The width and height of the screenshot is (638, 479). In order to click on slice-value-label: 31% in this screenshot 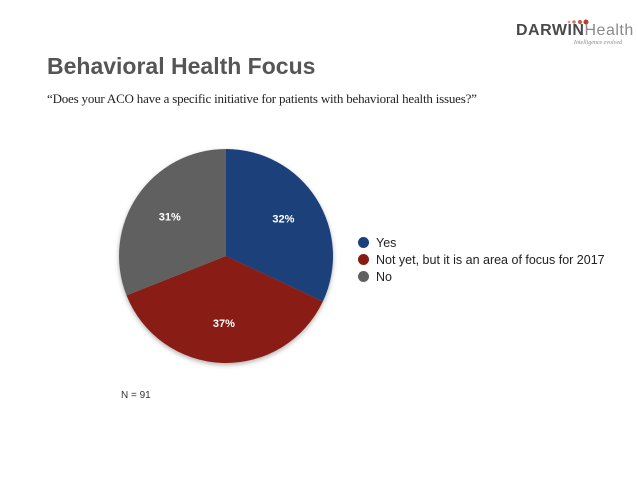, I will do `click(170, 218)`.